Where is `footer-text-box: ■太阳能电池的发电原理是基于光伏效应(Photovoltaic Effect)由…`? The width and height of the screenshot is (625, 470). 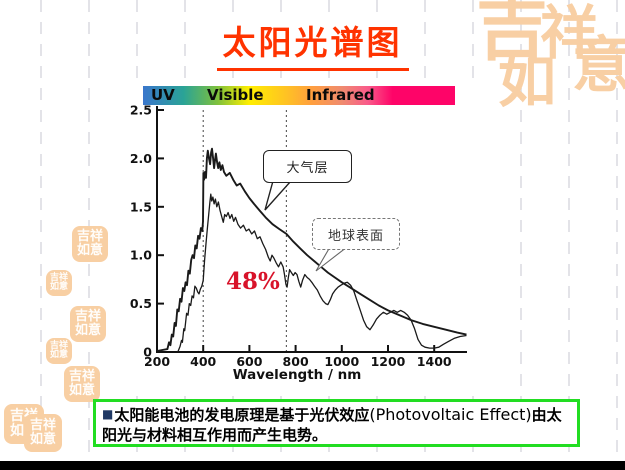
footer-text-box: ■太阳能电池的发电原理是基于光伏效应(Photovoltaic Effect)由… is located at coordinates (336, 423).